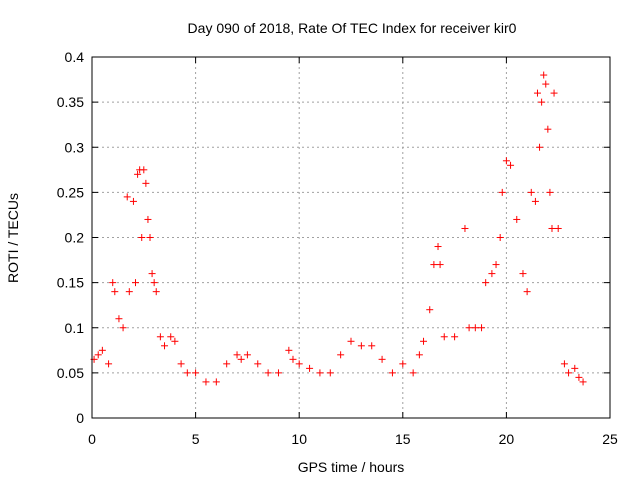  I want to click on y-tick-label: 0.35, so click(70, 102).